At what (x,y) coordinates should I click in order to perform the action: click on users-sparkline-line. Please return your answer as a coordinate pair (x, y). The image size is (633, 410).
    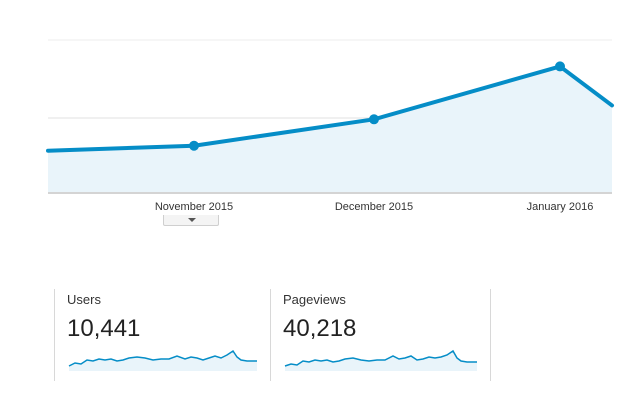
    Looking at the image, I should click on (162, 358).